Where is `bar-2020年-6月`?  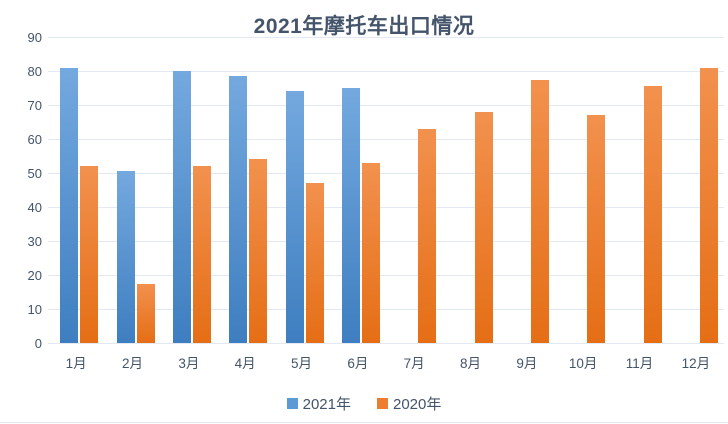 bar-2020年-6月 is located at coordinates (370, 252).